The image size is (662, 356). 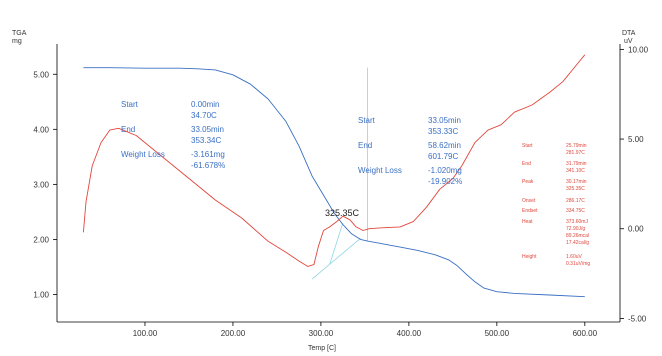 What do you see at coordinates (528, 182) in the screenshot?
I see `dta-peak-label: Peak` at bounding box center [528, 182].